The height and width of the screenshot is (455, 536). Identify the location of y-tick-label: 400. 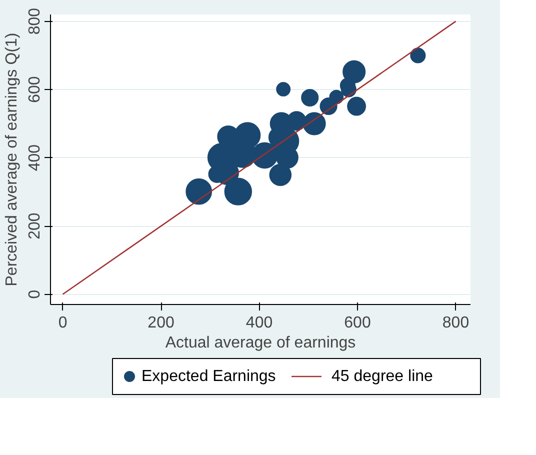
(35, 158).